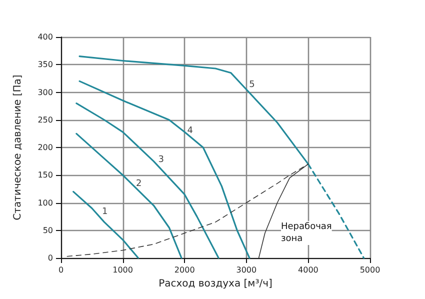  Describe the element at coordinates (252, 85) in the screenshot. I see `annotation: 5` at that location.